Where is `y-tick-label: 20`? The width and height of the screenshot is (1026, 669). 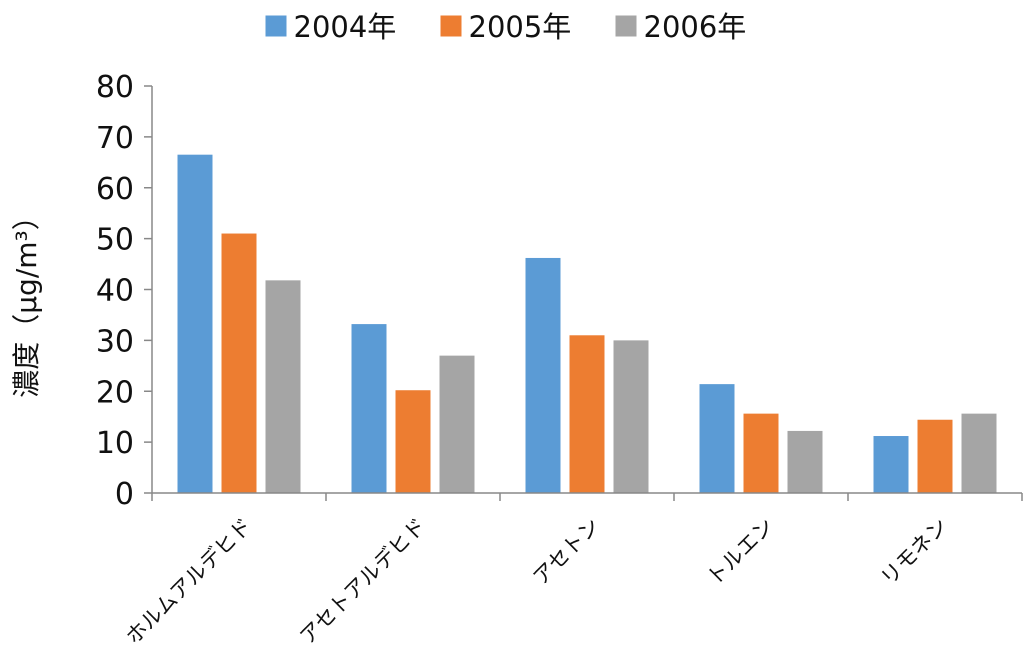 y-tick-label: 20 is located at coordinates (115, 392).